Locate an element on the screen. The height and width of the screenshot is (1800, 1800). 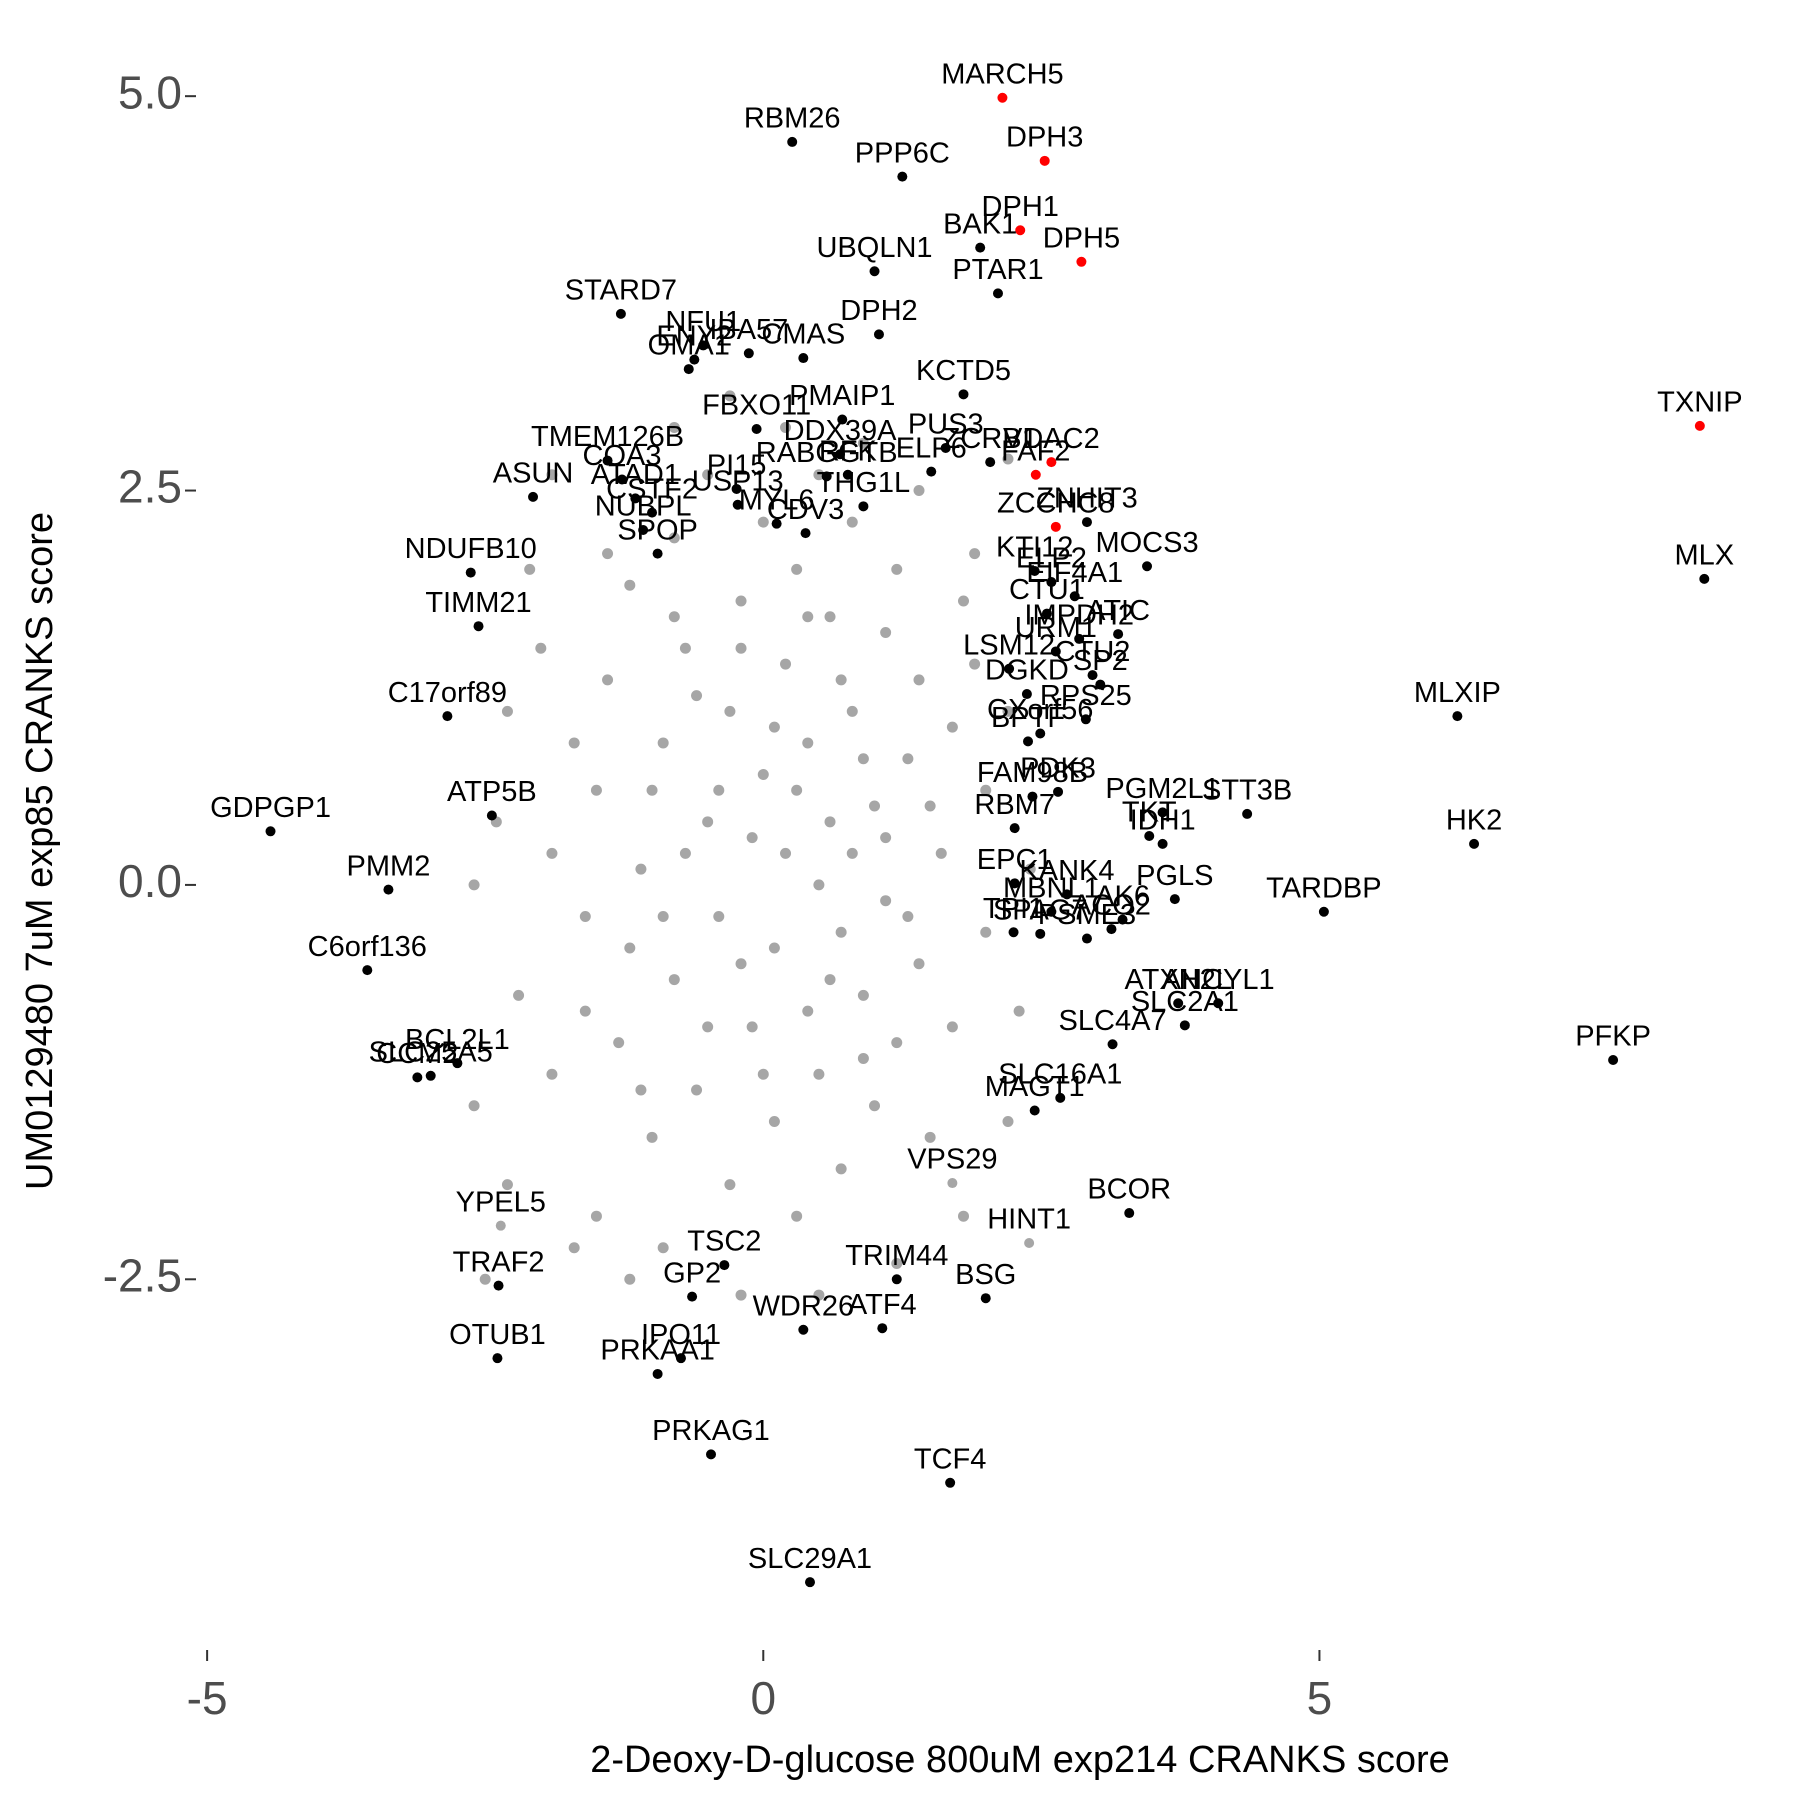
gene-label: GP2 is located at coordinates (692, 1273).